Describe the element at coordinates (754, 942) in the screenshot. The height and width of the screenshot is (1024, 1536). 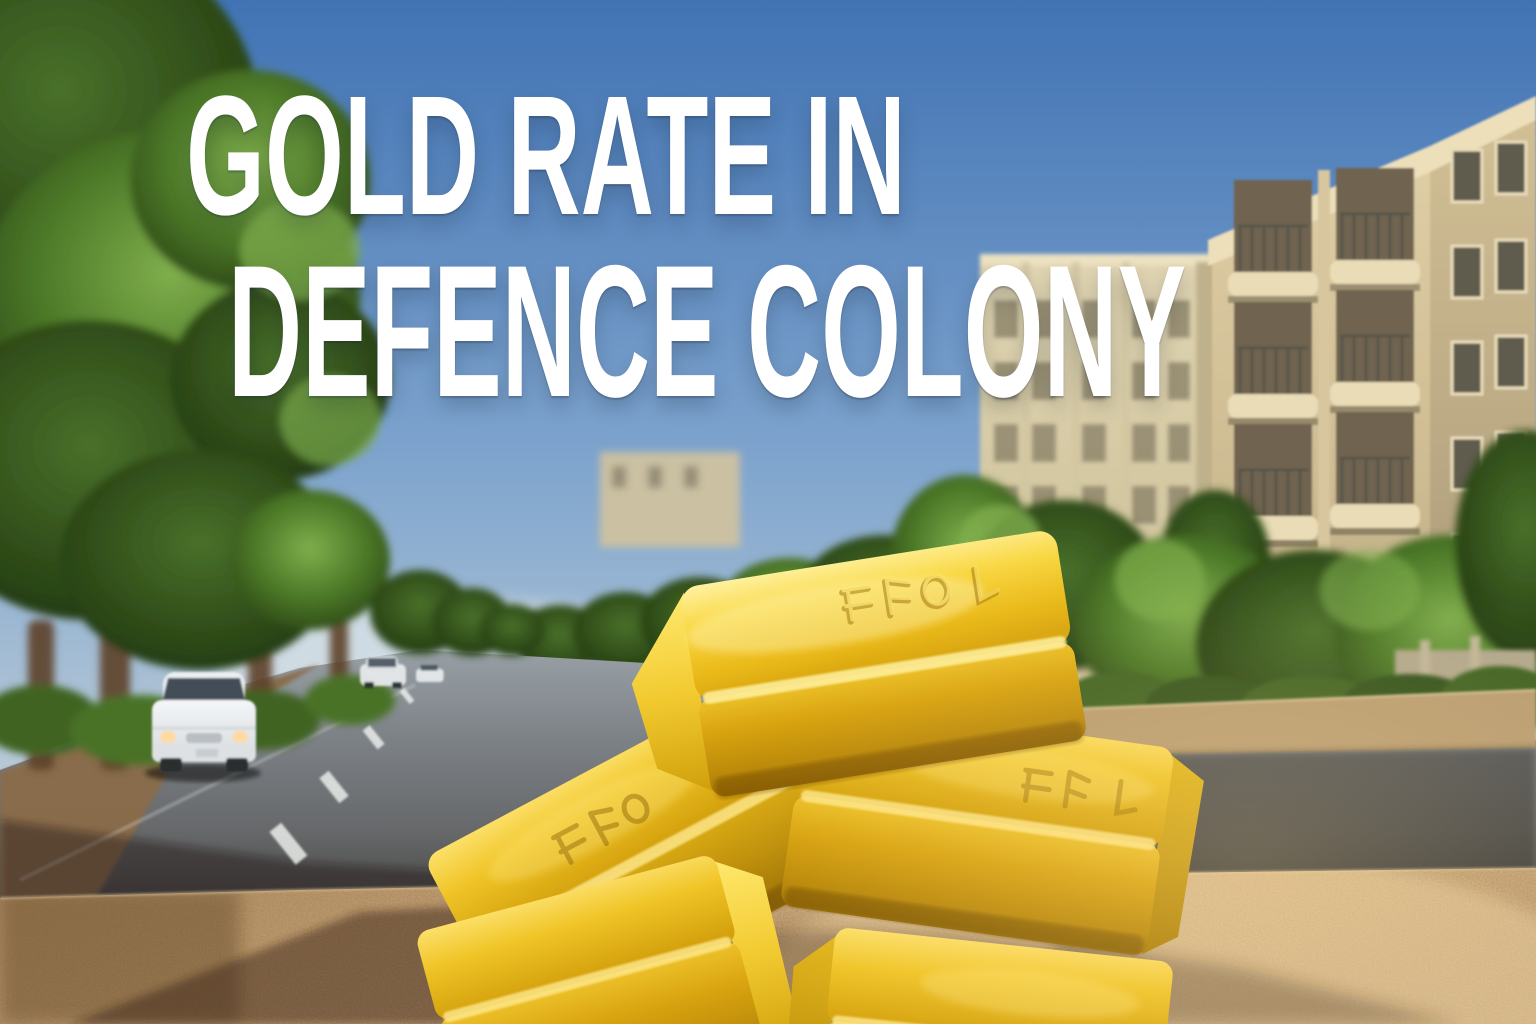
I see `gold-bar-4-end-face` at that location.